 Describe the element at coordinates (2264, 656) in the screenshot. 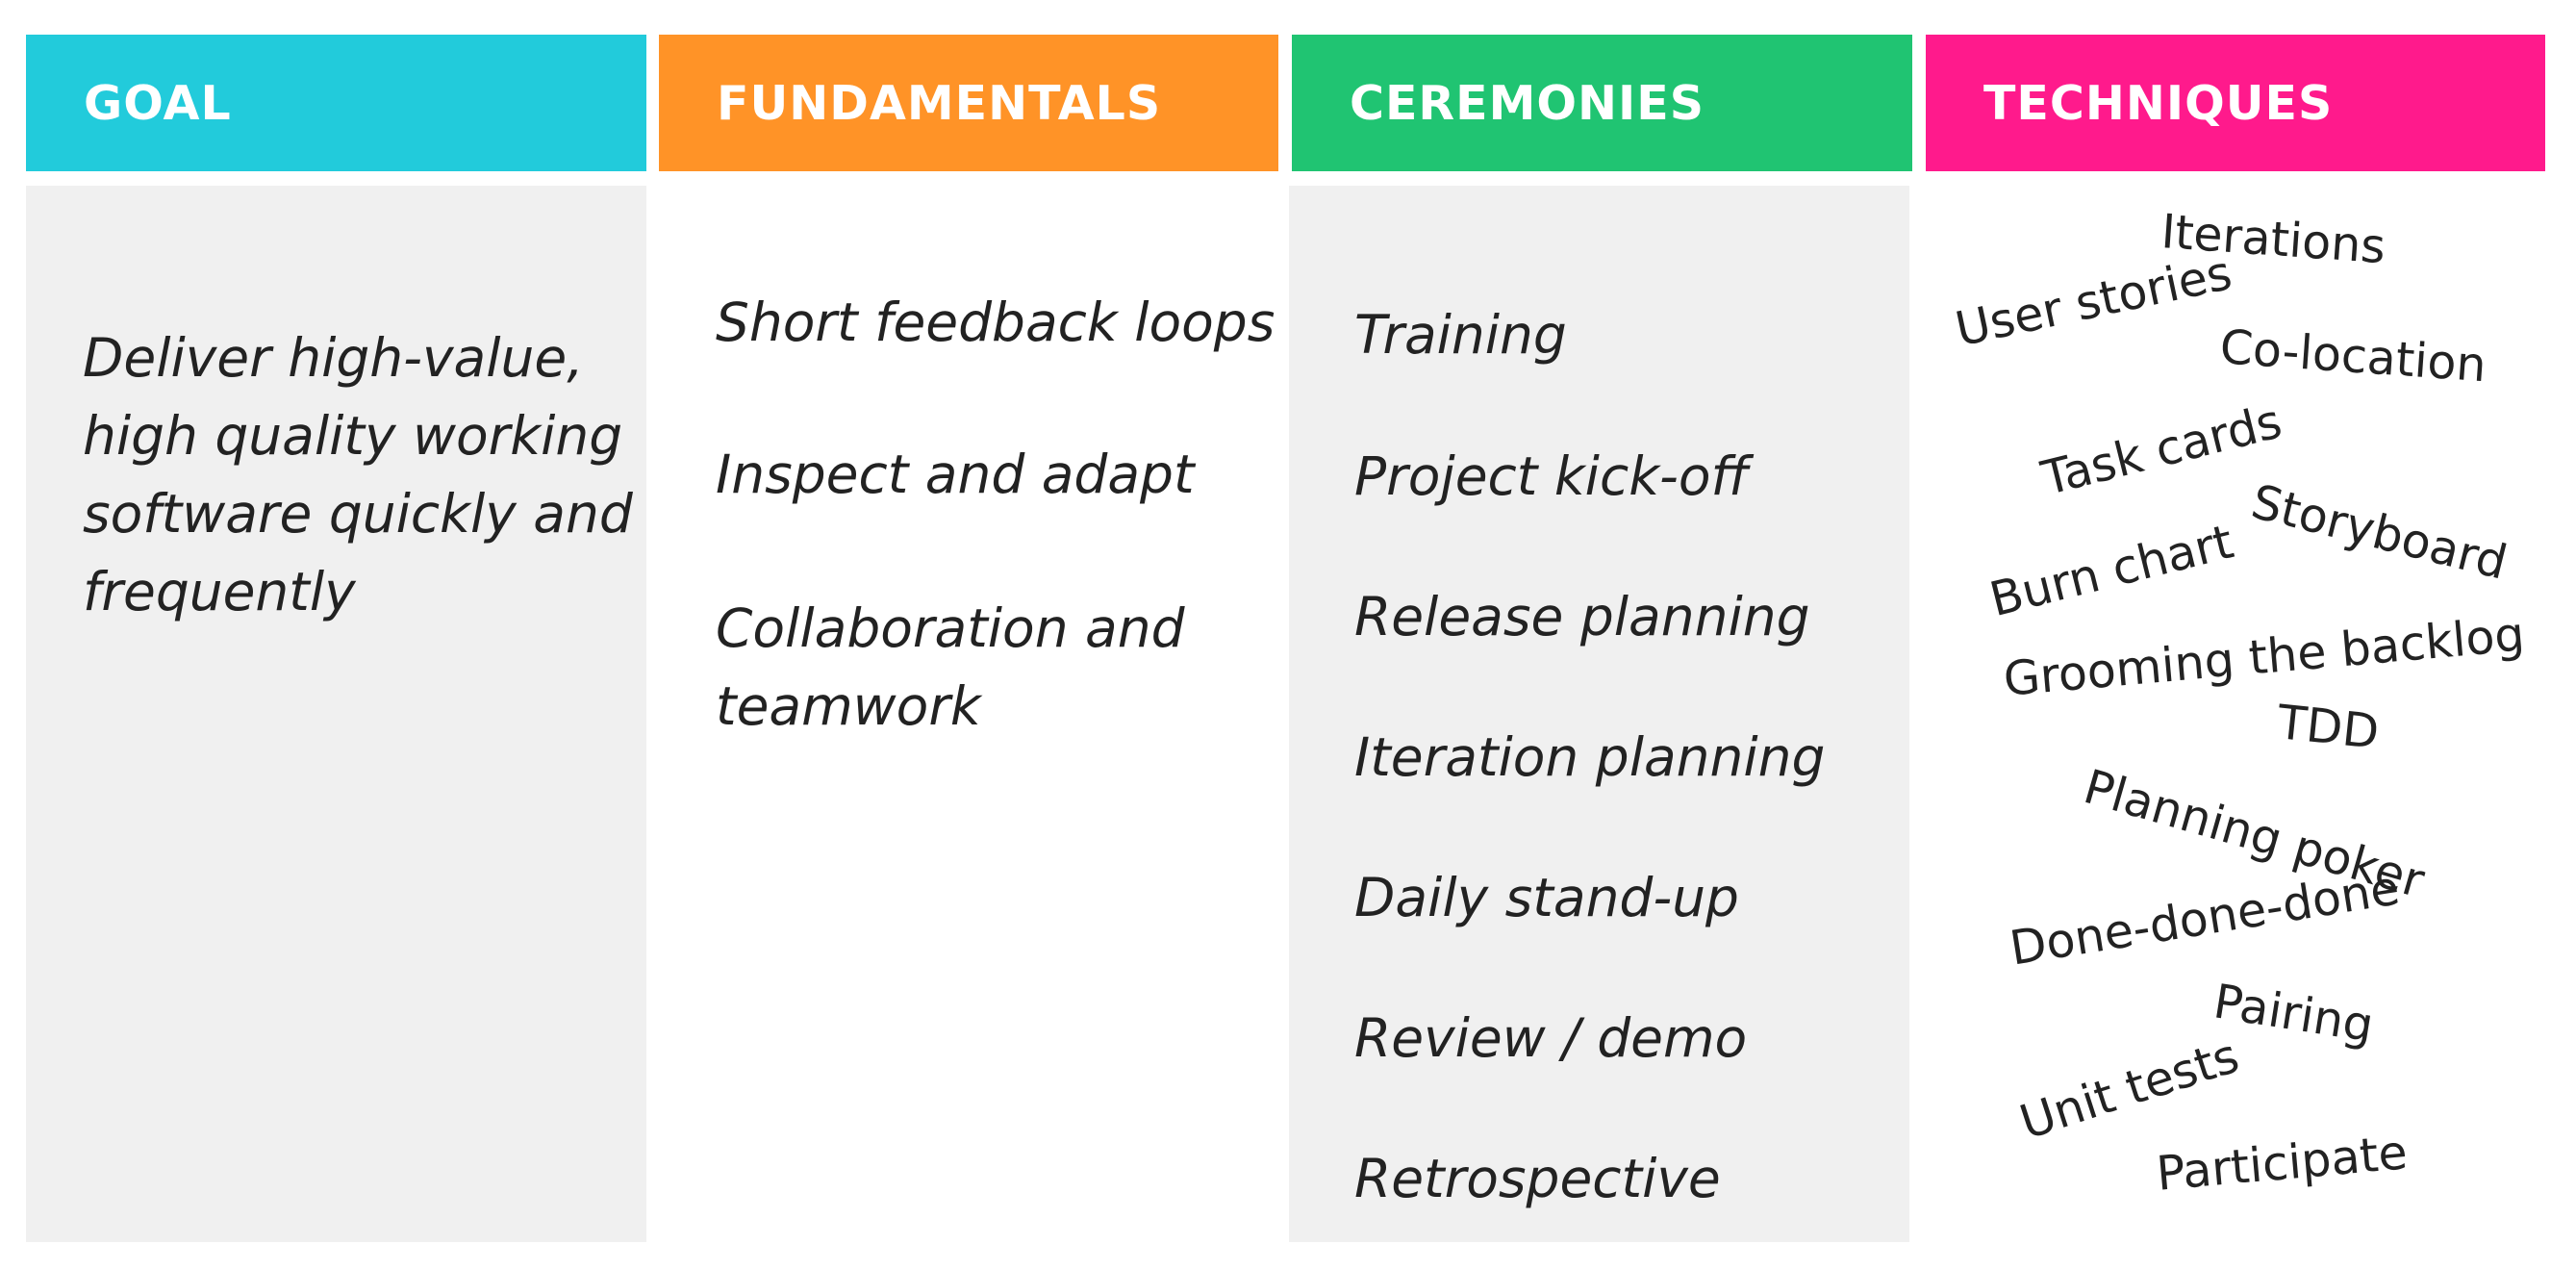

I see `technique-word: Grooming the backlog` at that location.